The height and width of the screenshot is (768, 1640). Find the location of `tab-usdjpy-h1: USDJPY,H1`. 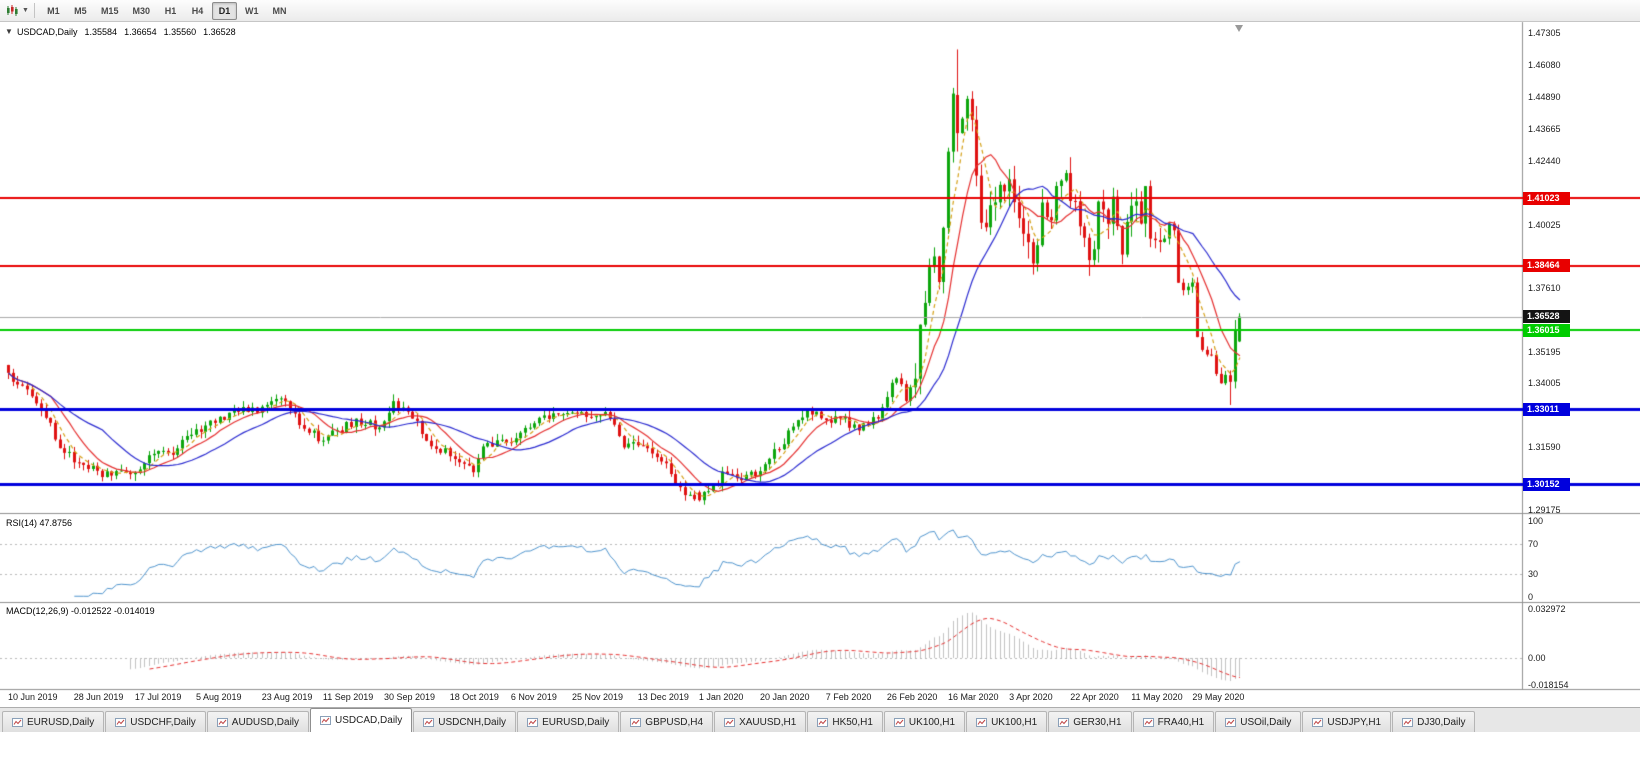

tab-usdjpy-h1: USDJPY,H1 is located at coordinates (1347, 721).